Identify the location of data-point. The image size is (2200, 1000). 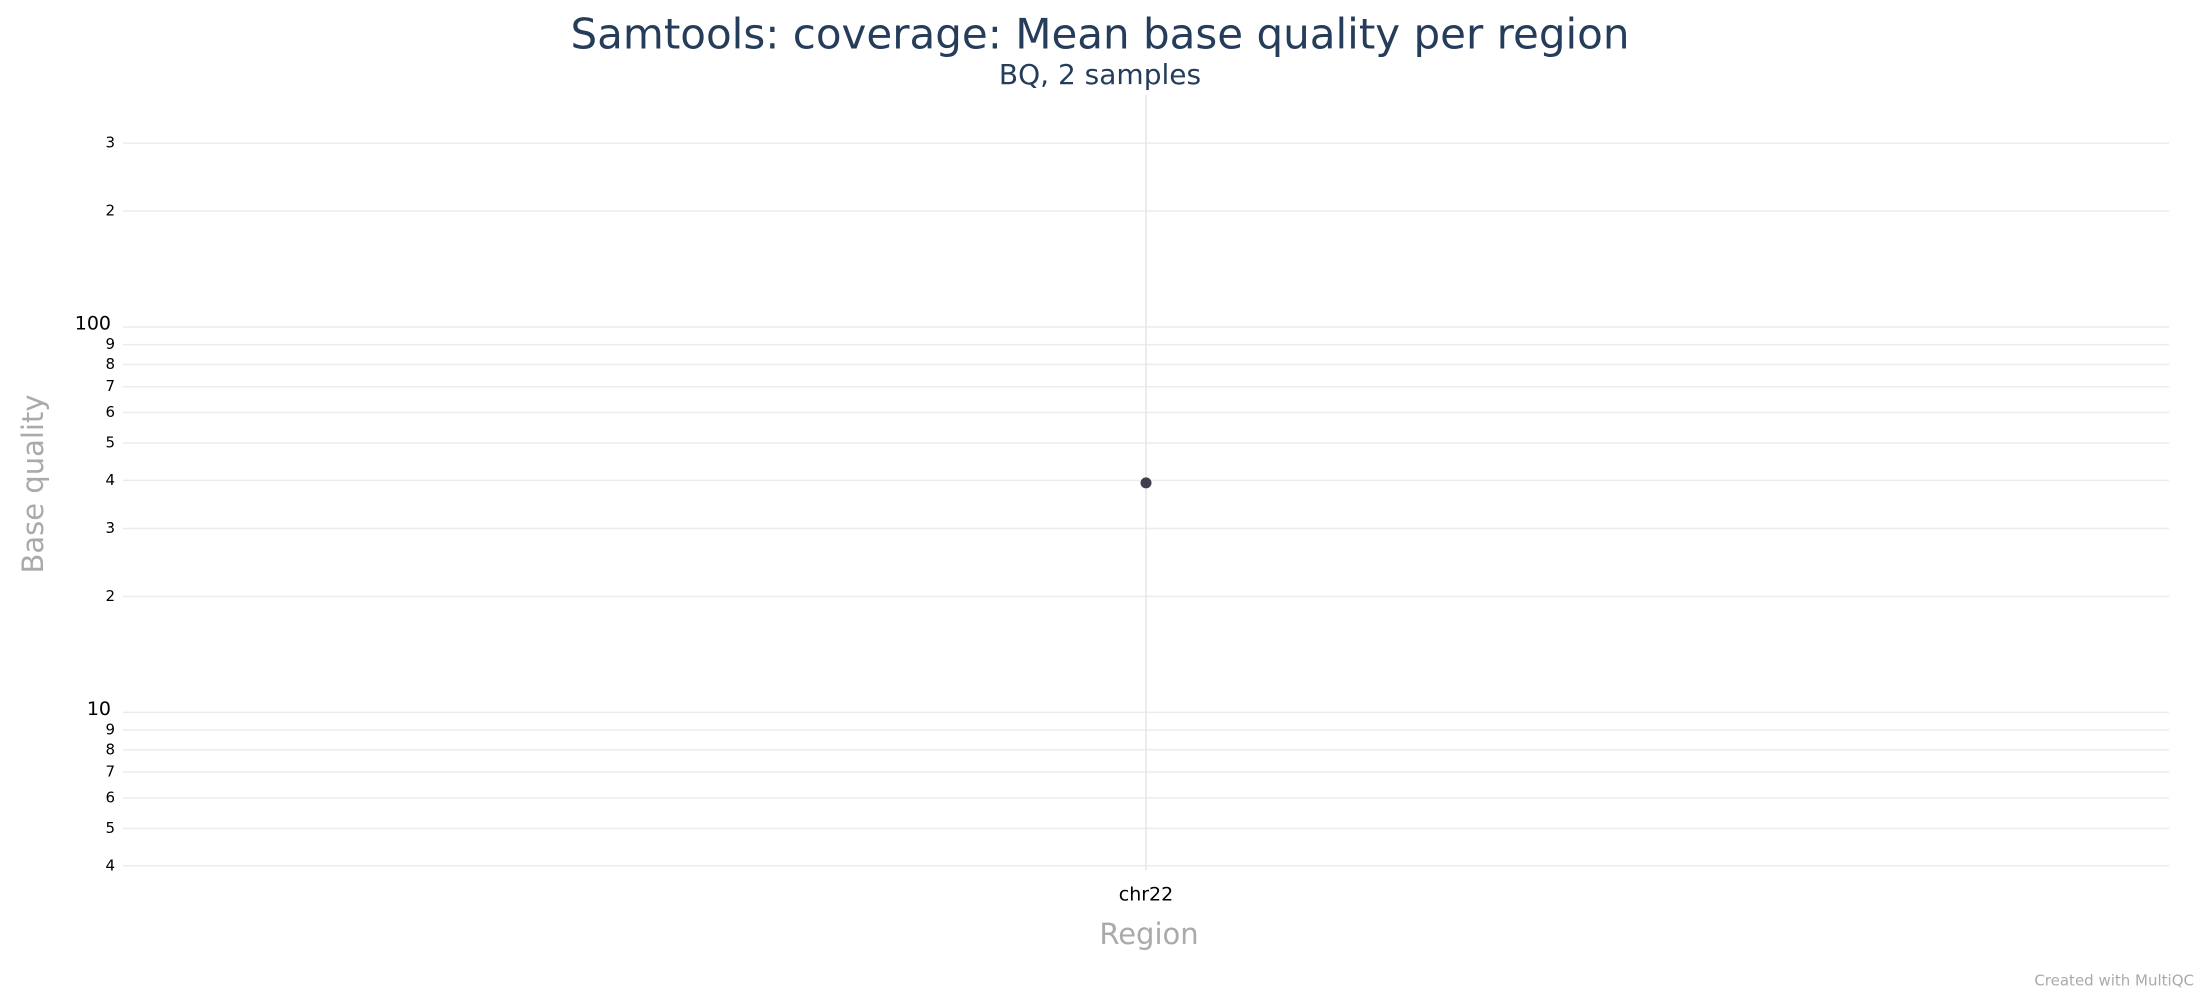
(1146, 483).